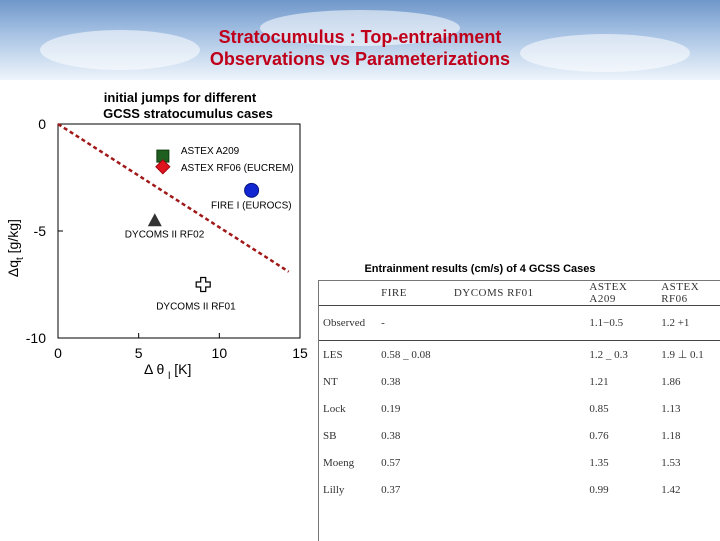 This screenshot has height=541, width=720. I want to click on y-tick-label: 0, so click(42, 124).